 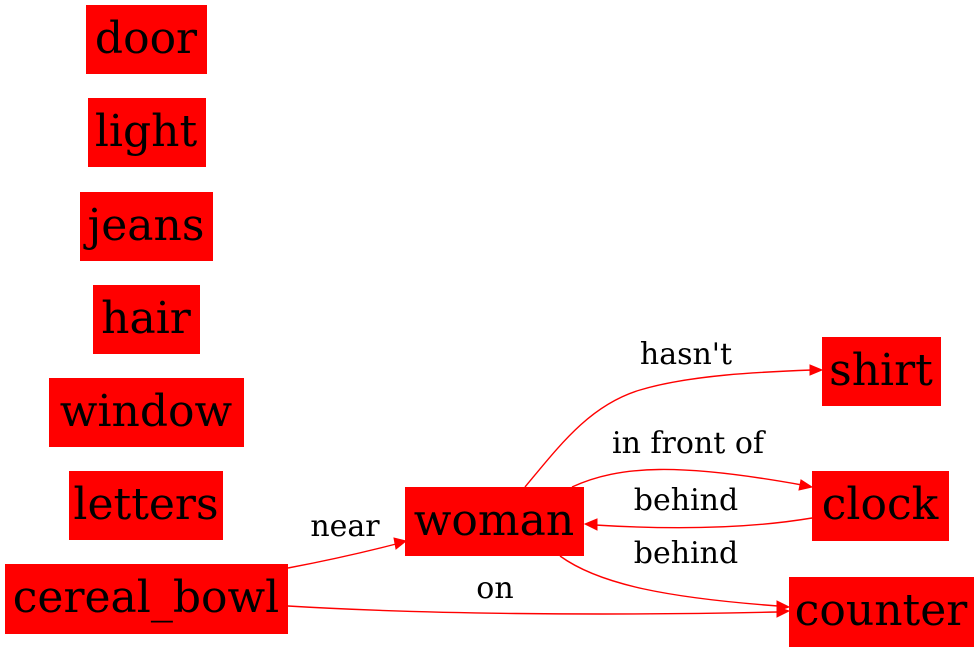 I want to click on edge-behind-clock-woman: behind, so click(x=698, y=507).